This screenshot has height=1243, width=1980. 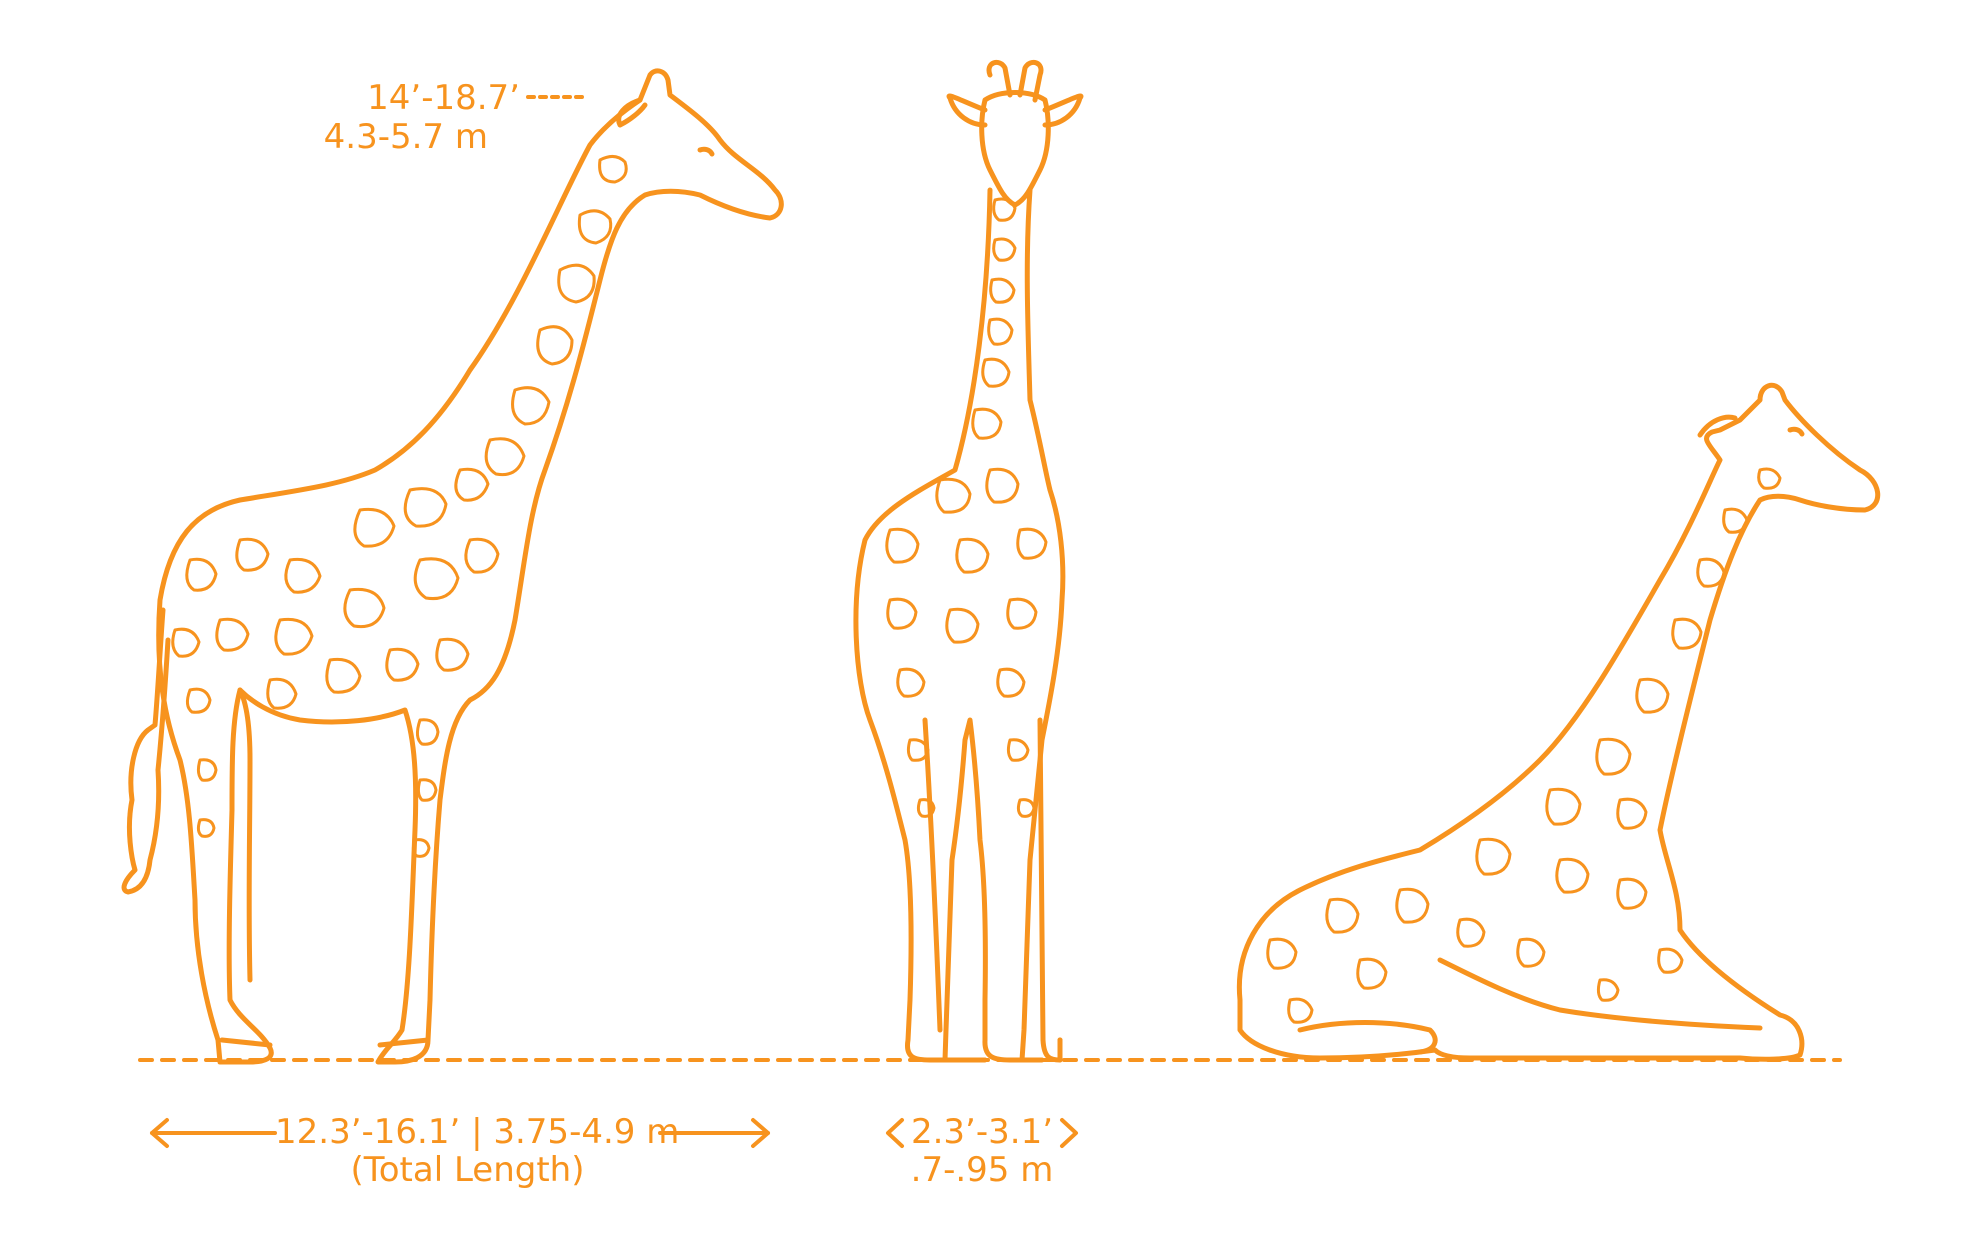 What do you see at coordinates (982, 1170) in the screenshot?
I see `width-metric-label: .7-.95 m` at bounding box center [982, 1170].